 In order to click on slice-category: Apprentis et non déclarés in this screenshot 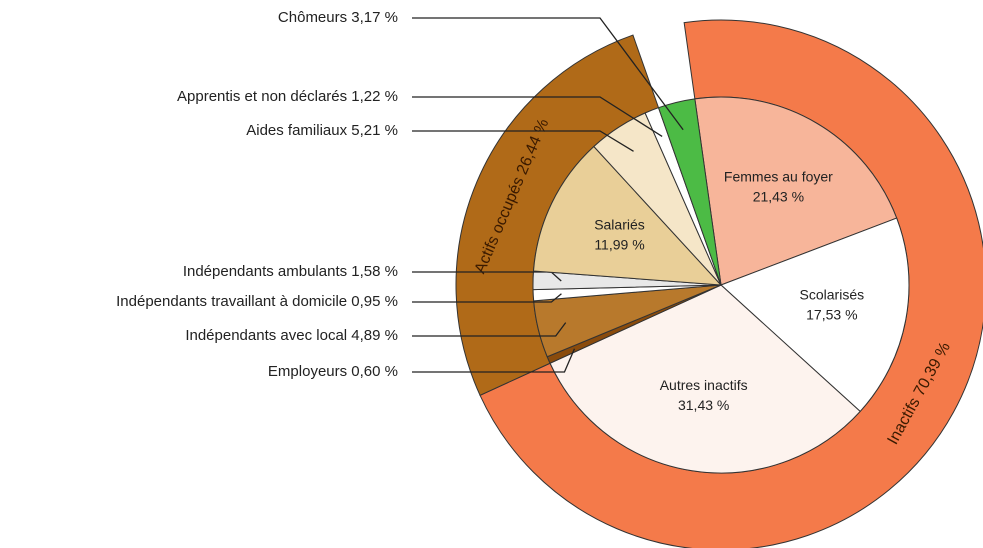, I will do `click(262, 96)`.